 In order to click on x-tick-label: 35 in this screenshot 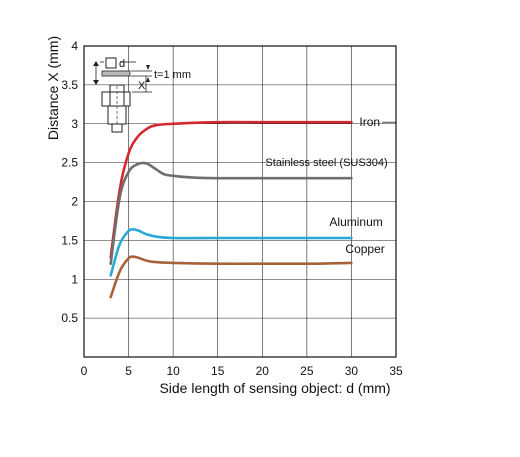, I will do `click(396, 371)`.